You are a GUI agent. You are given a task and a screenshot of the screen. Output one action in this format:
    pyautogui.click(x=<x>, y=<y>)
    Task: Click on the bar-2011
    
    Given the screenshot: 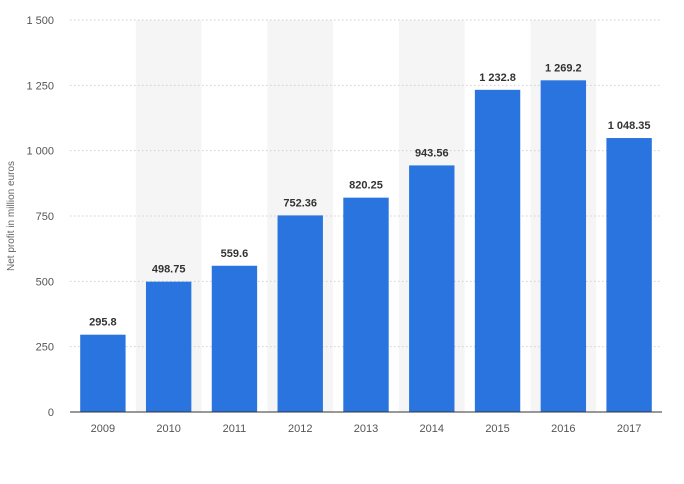 What is the action you would take?
    pyautogui.click(x=234, y=338)
    